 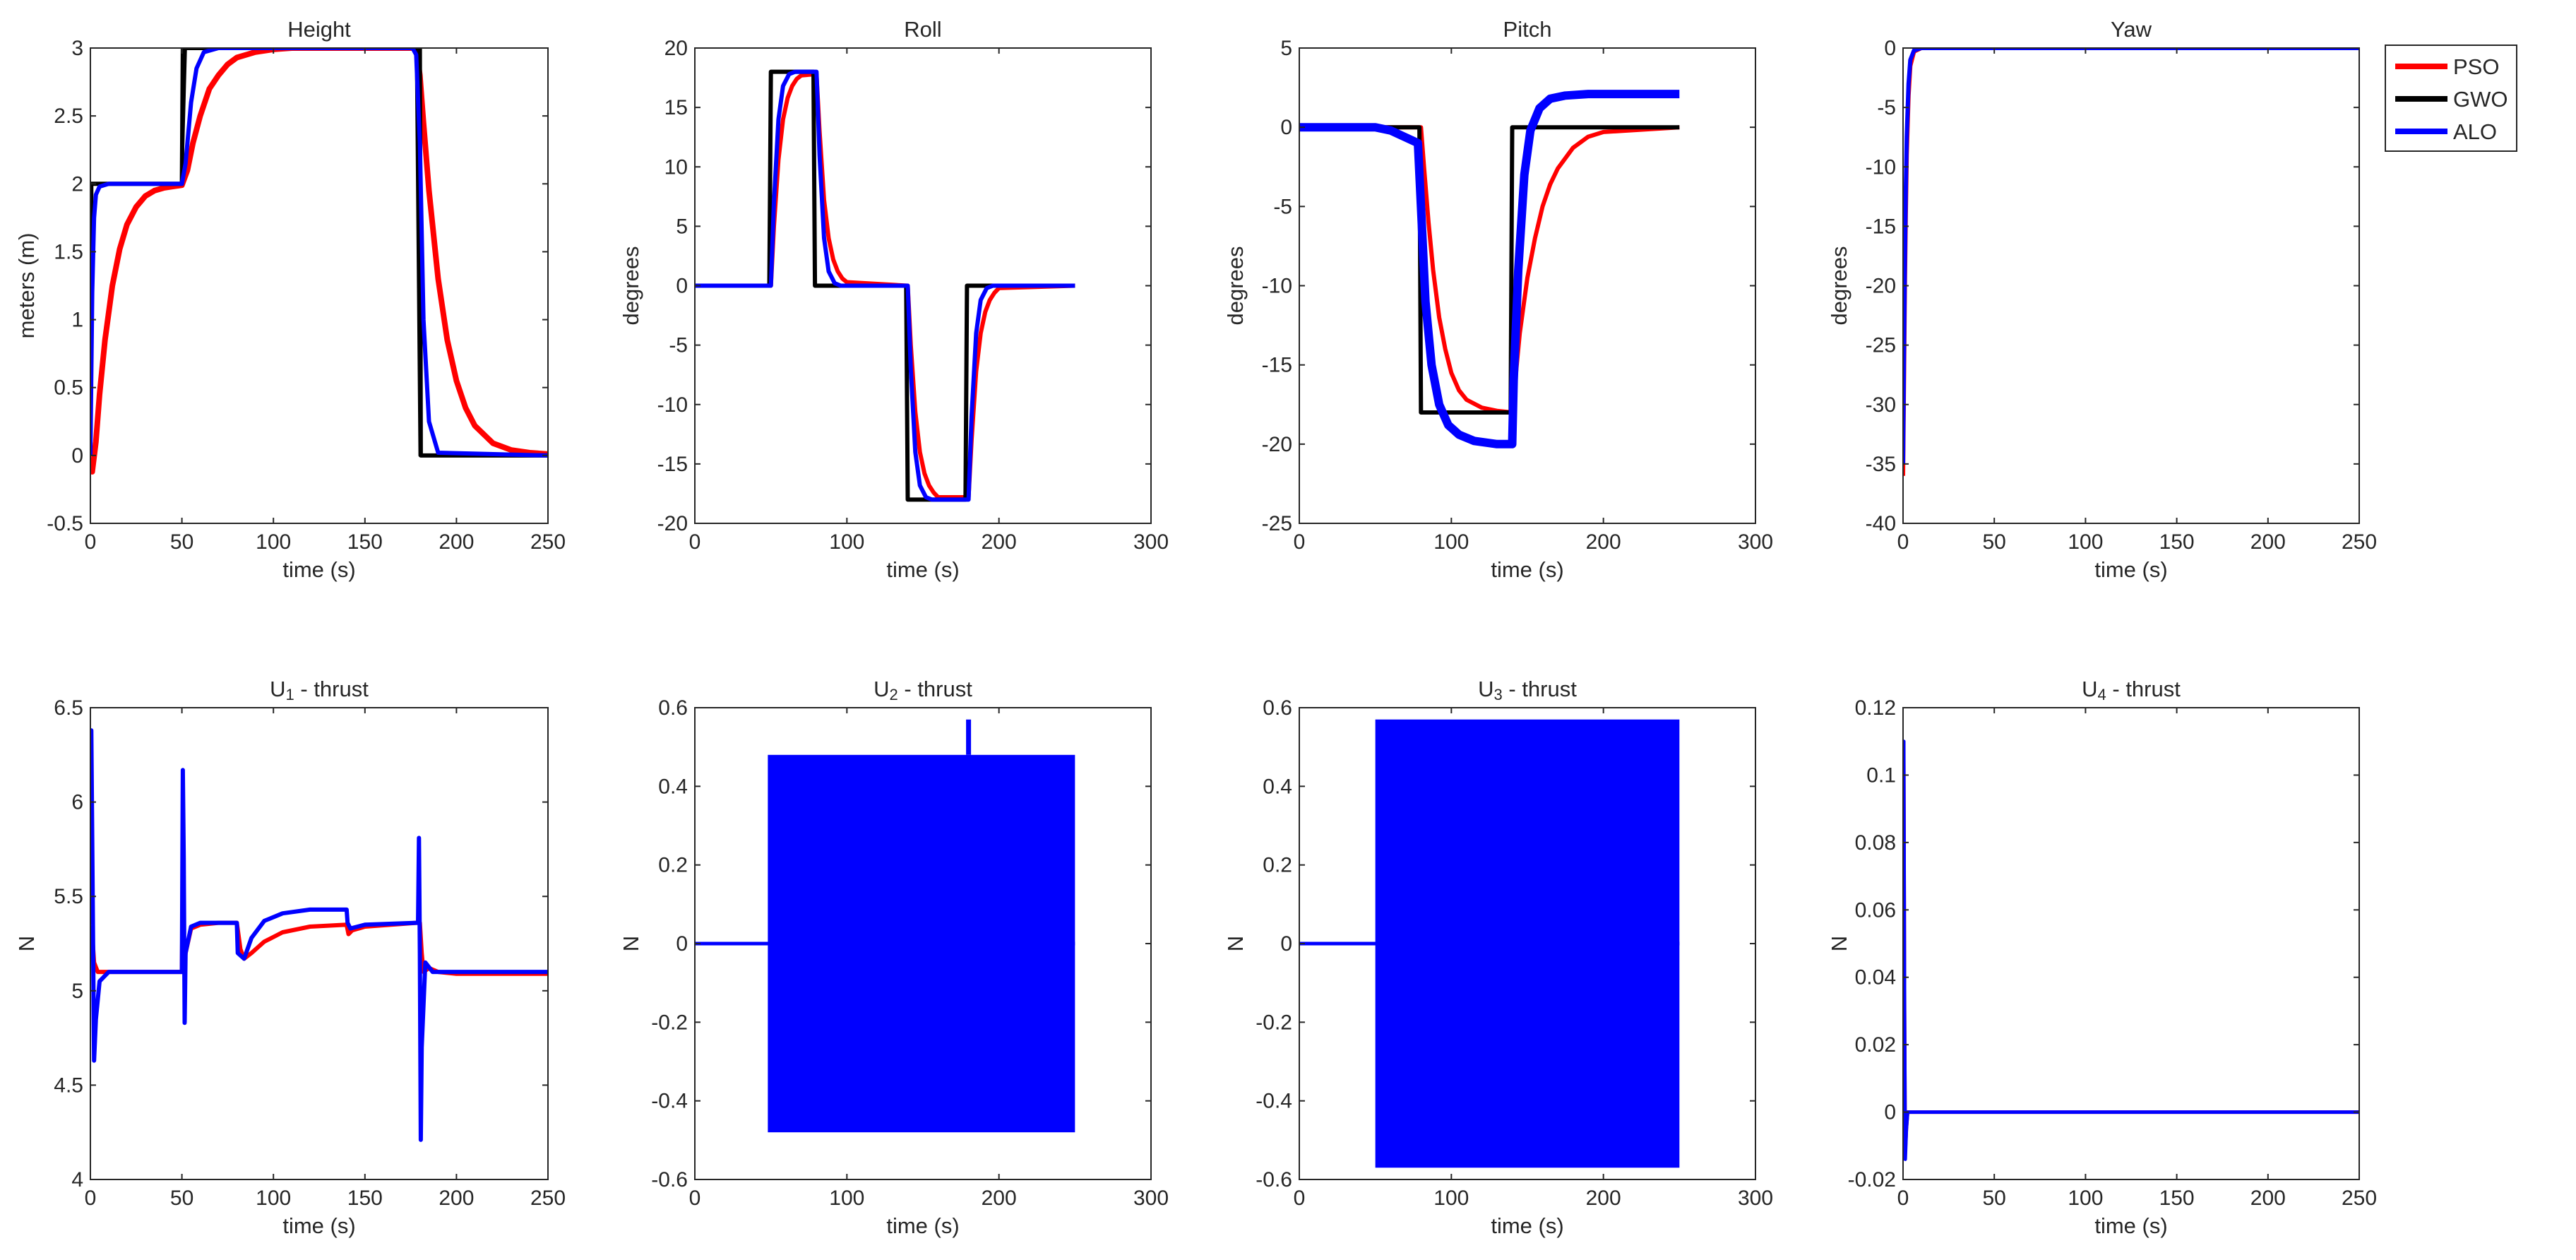 What do you see at coordinates (894, 695) in the screenshot?
I see `title-subscript: 2` at bounding box center [894, 695].